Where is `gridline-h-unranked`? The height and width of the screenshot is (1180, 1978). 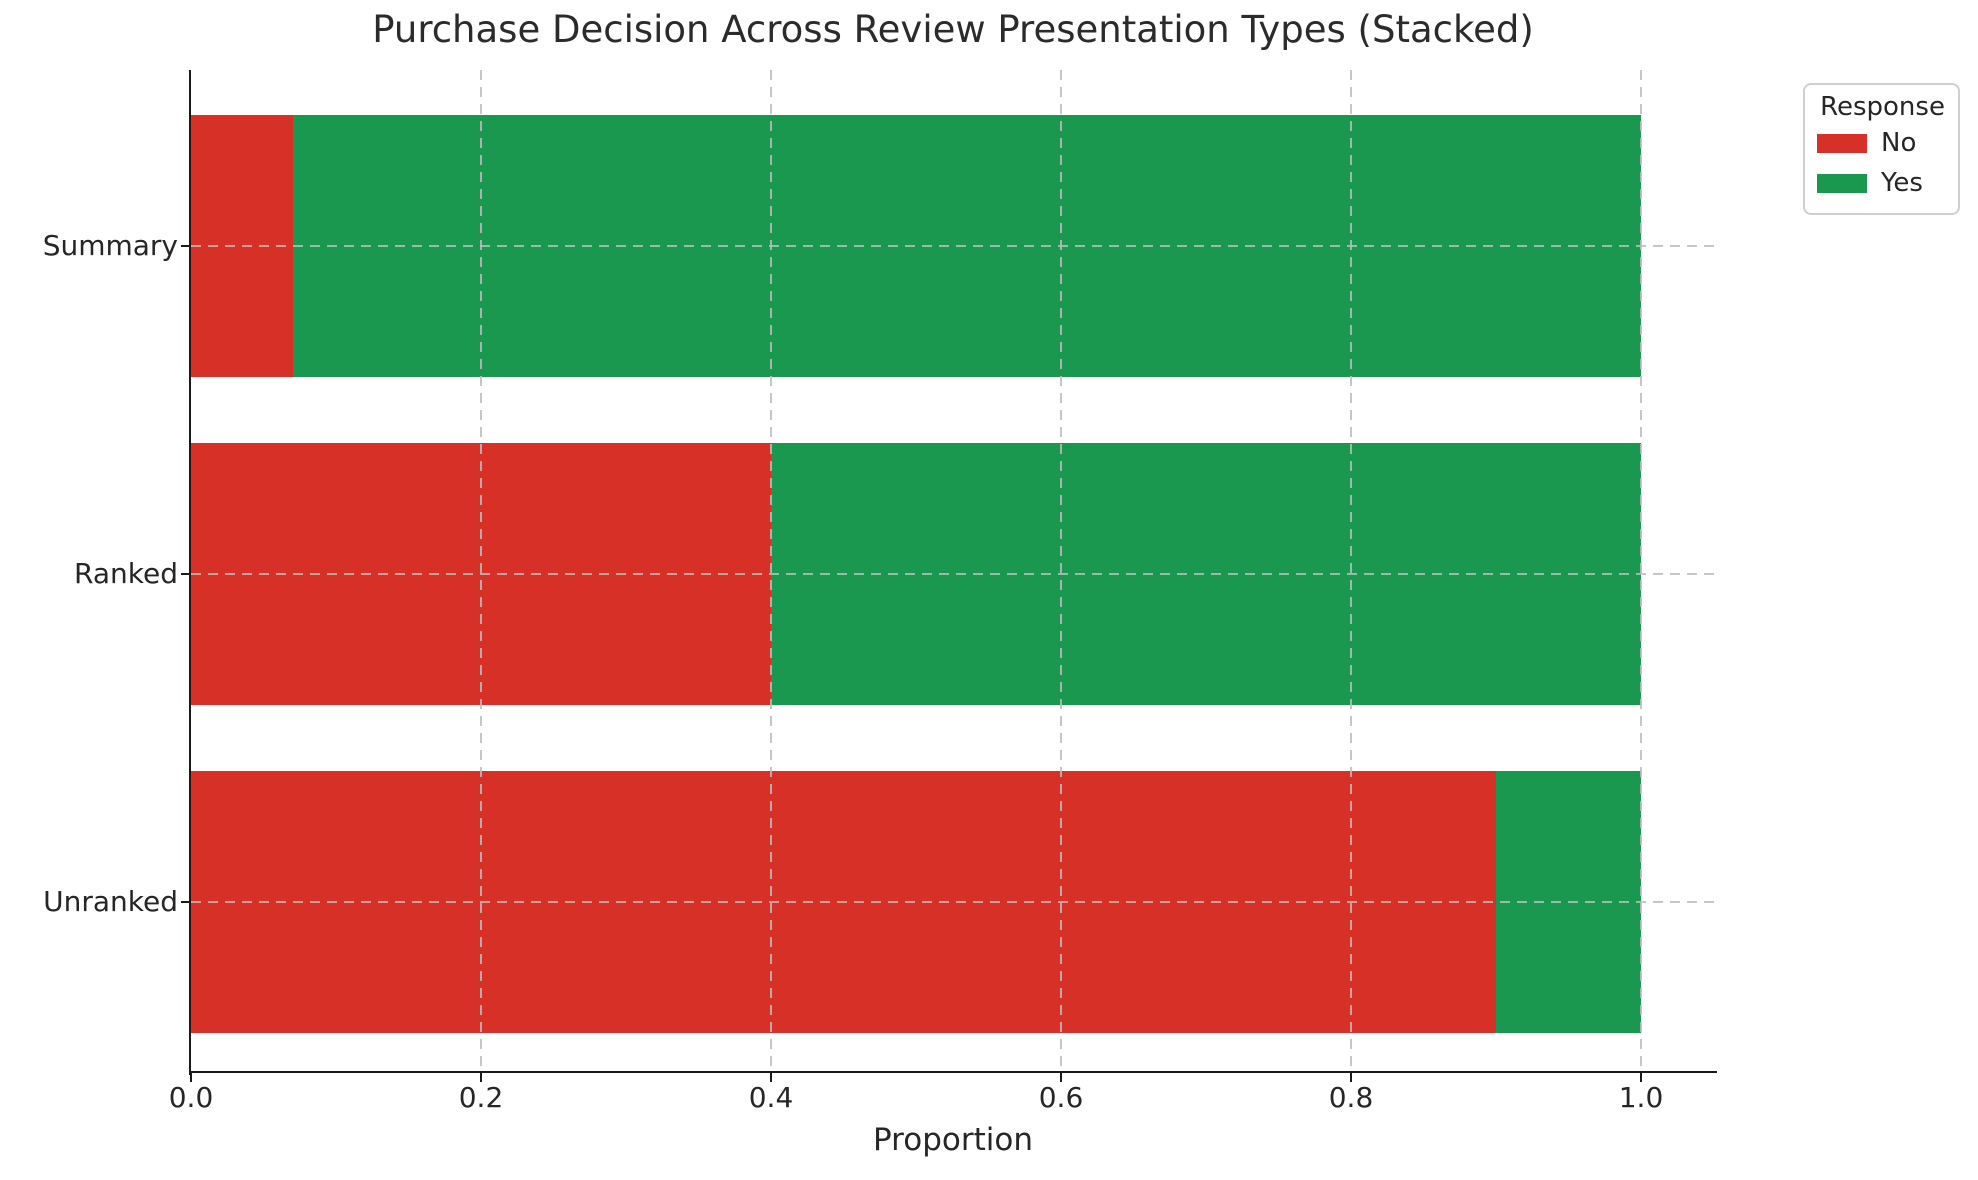 gridline-h-unranked is located at coordinates (953, 902).